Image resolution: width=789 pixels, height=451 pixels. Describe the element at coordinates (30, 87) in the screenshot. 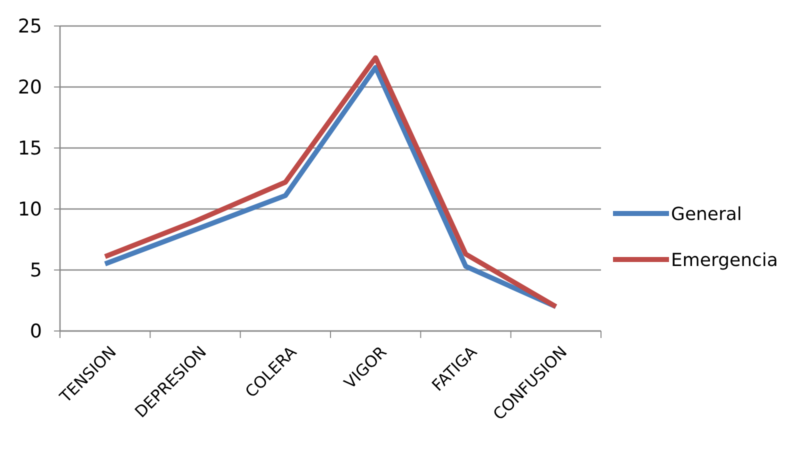

I see `y-tick-label: 20` at that location.